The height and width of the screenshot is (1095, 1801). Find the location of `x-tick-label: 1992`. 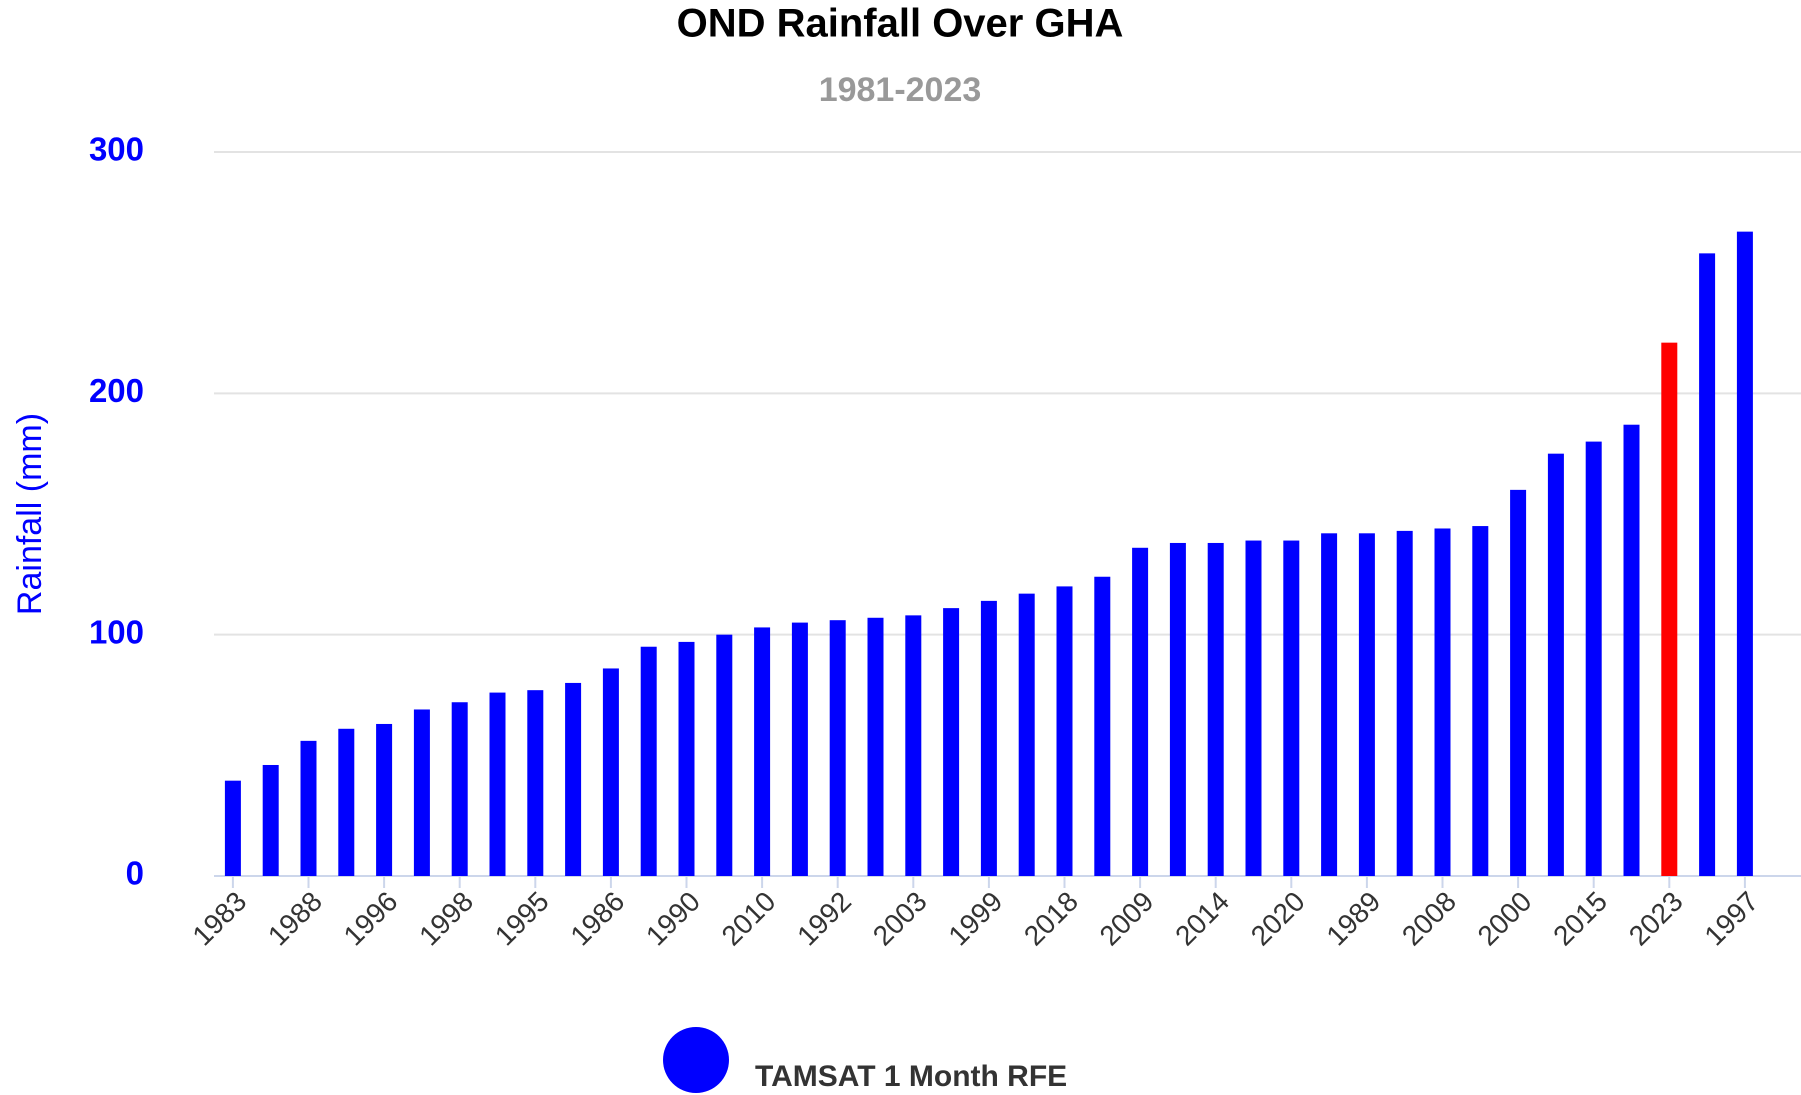

x-tick-label: 1992 is located at coordinates (824, 919).